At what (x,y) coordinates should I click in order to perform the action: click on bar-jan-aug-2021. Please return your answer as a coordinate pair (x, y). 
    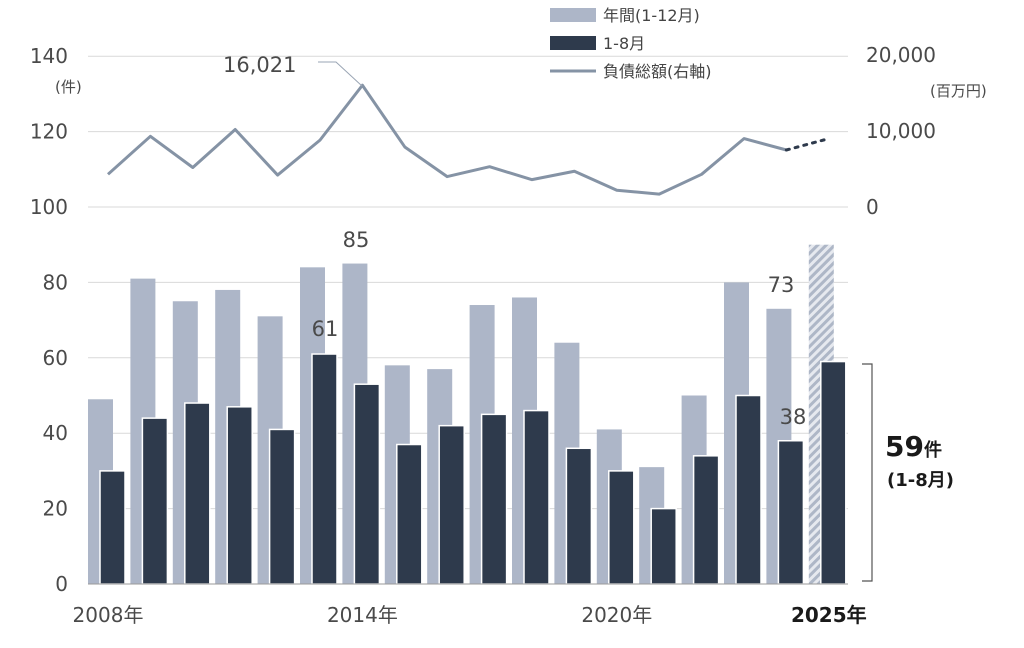
    Looking at the image, I should click on (663, 546).